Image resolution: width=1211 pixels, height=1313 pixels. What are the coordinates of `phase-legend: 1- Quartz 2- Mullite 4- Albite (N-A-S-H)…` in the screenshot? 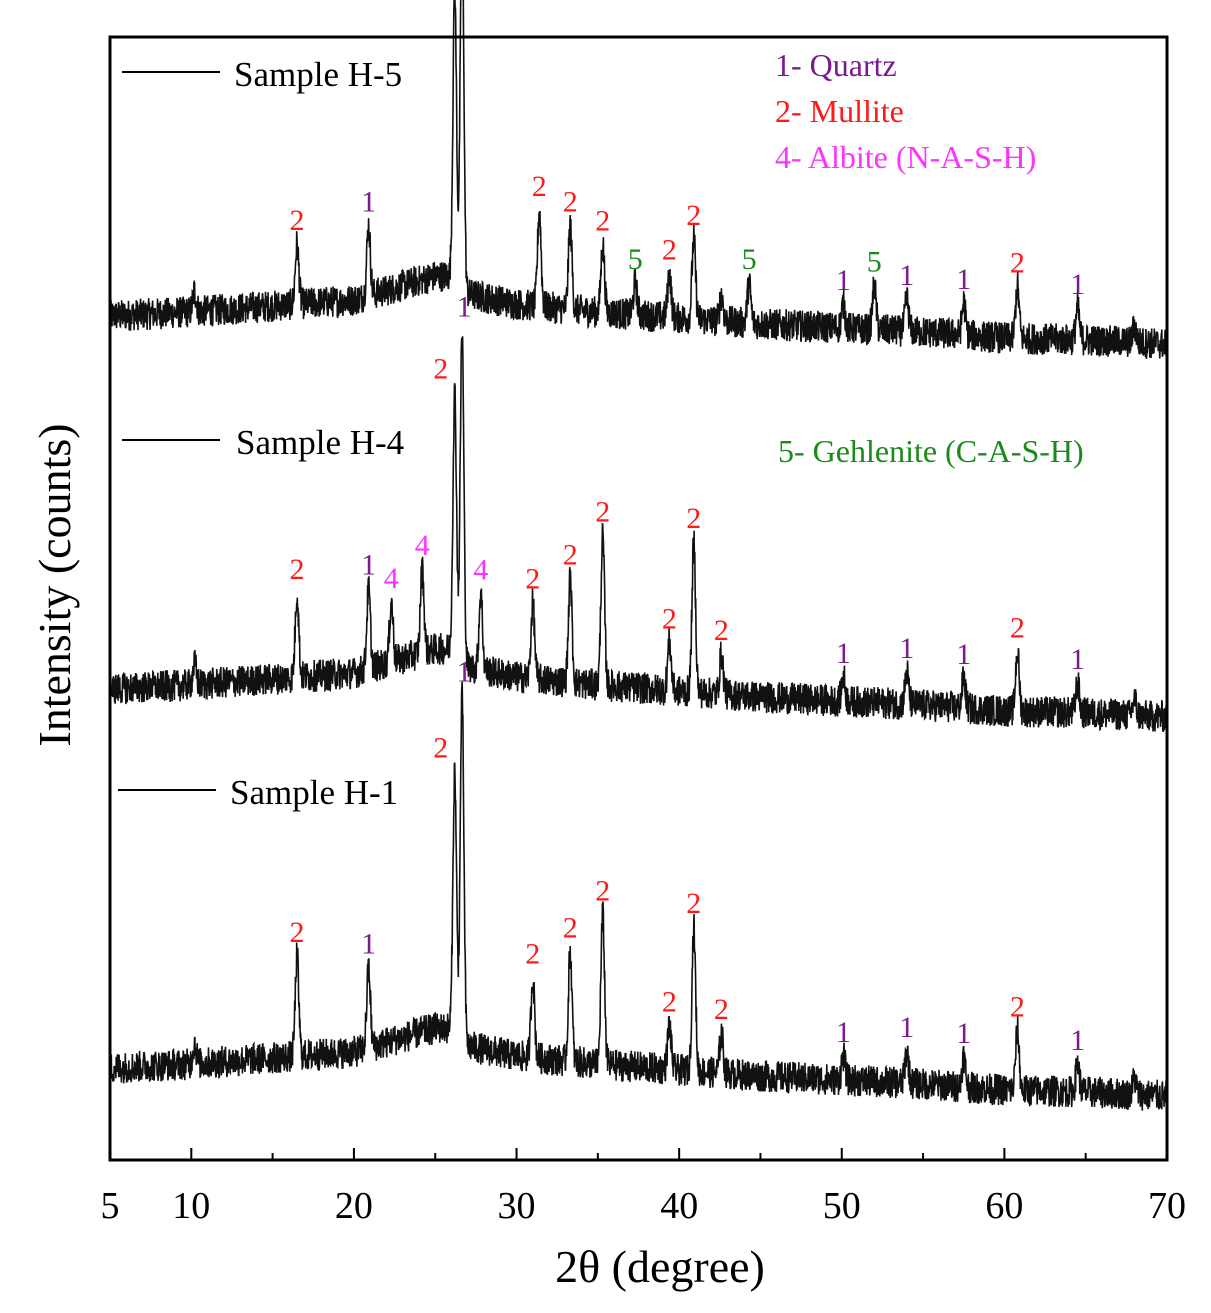 It's located at (929, 258).